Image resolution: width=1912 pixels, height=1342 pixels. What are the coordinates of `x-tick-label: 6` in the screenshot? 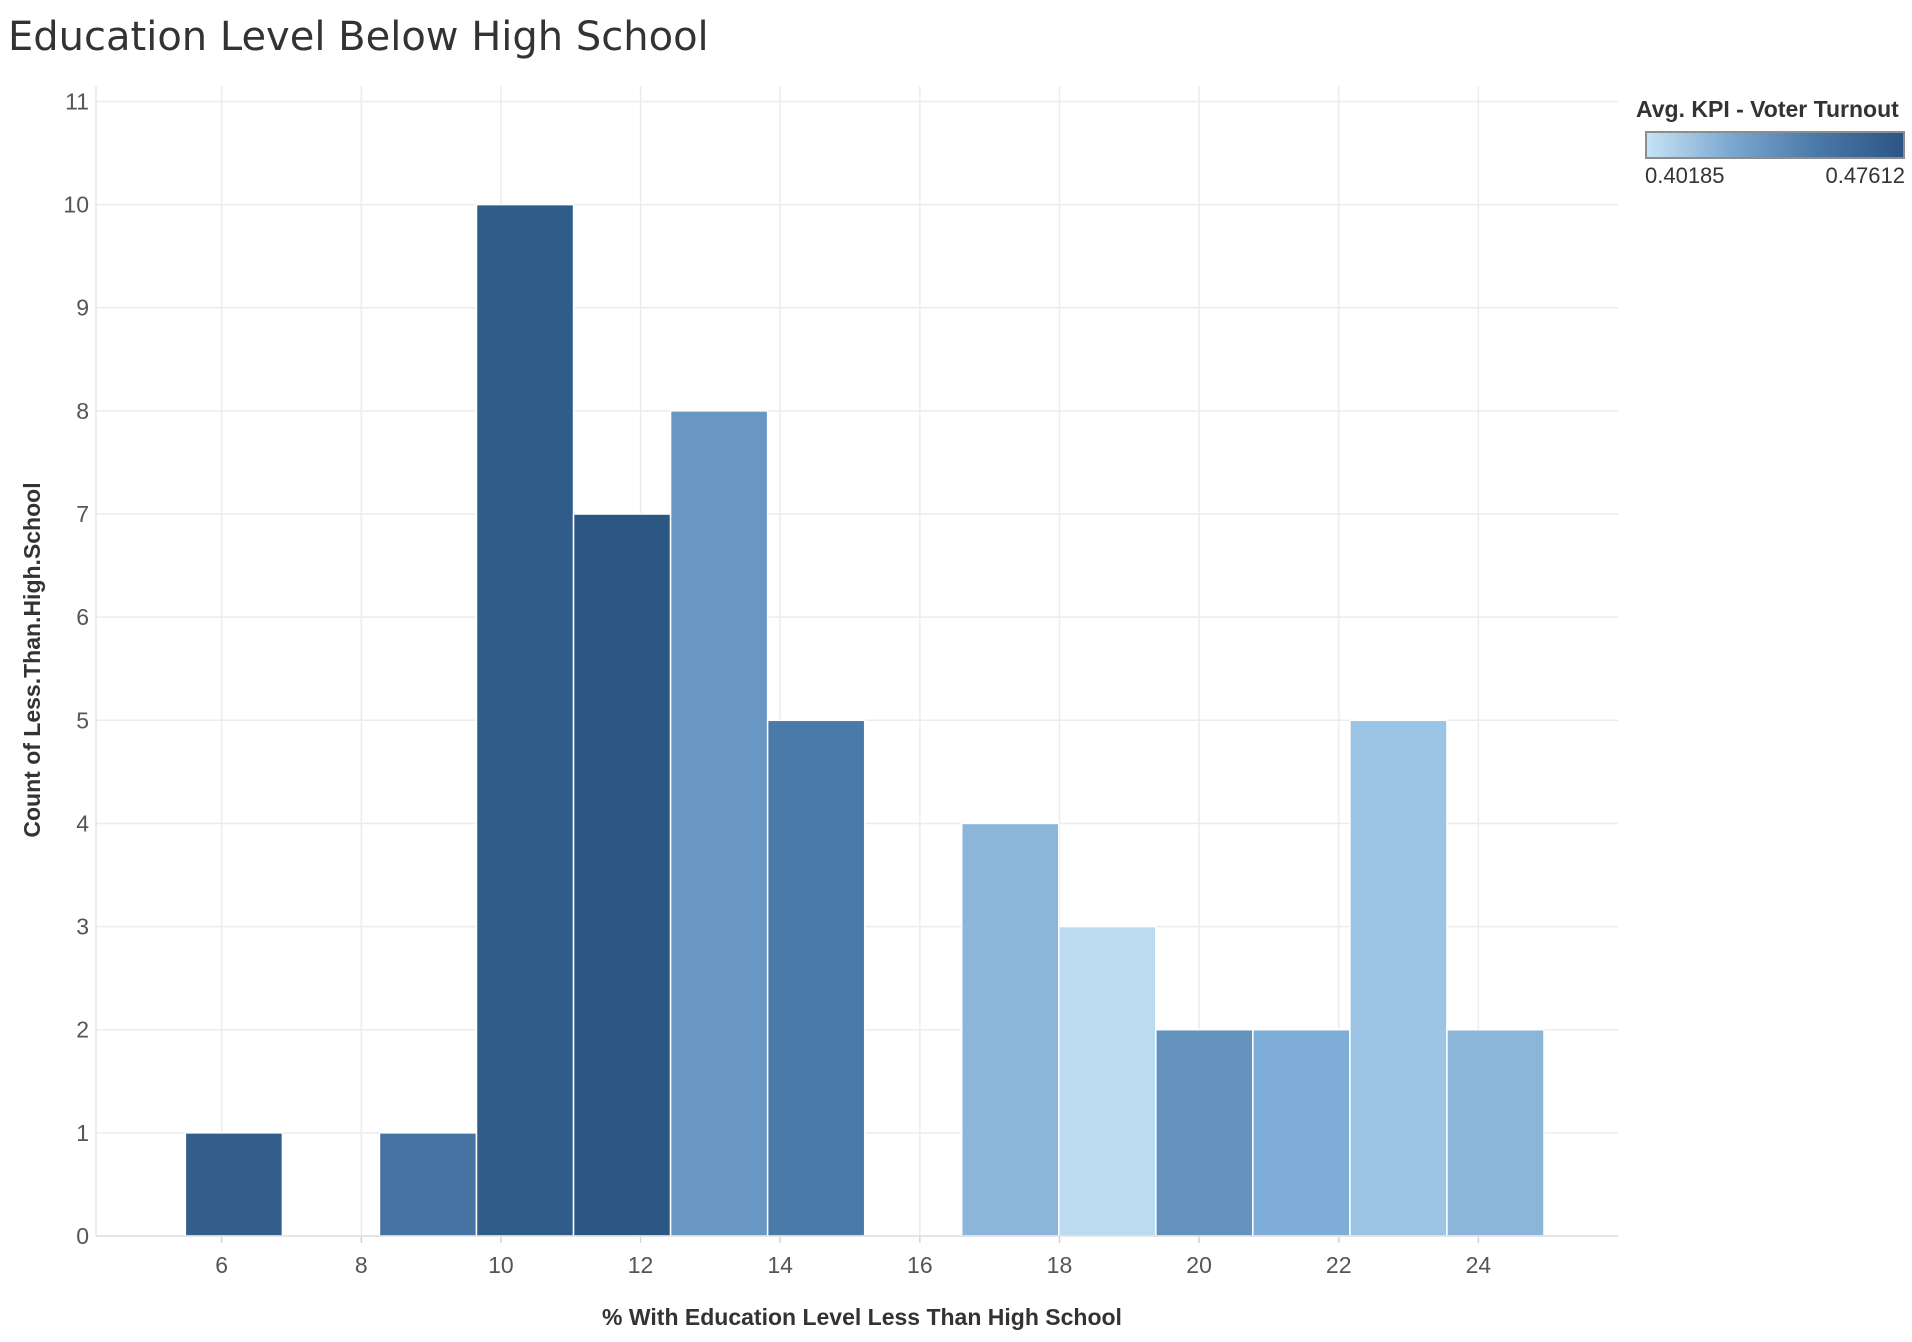 It's located at (221, 1265).